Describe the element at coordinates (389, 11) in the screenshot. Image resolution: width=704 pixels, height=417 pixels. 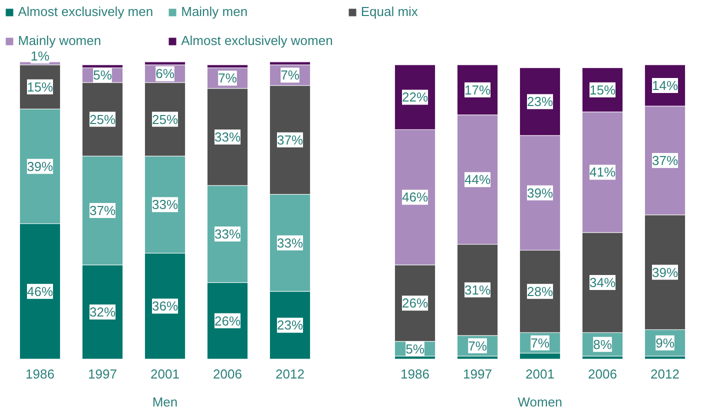
I see `legend-label: Equal mix` at that location.